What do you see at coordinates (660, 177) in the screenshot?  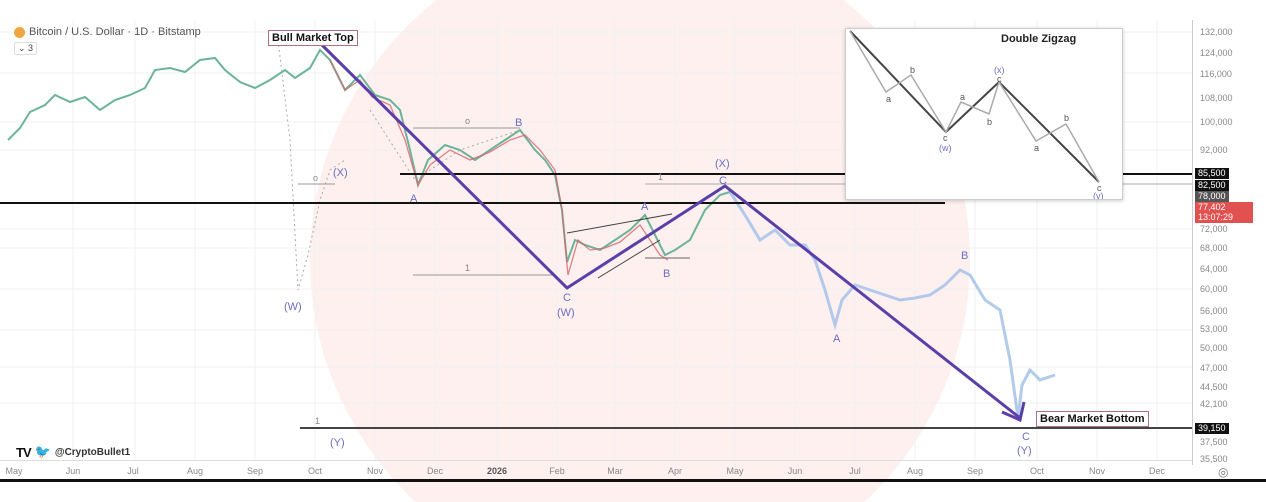 I see `label-one3: 1` at bounding box center [660, 177].